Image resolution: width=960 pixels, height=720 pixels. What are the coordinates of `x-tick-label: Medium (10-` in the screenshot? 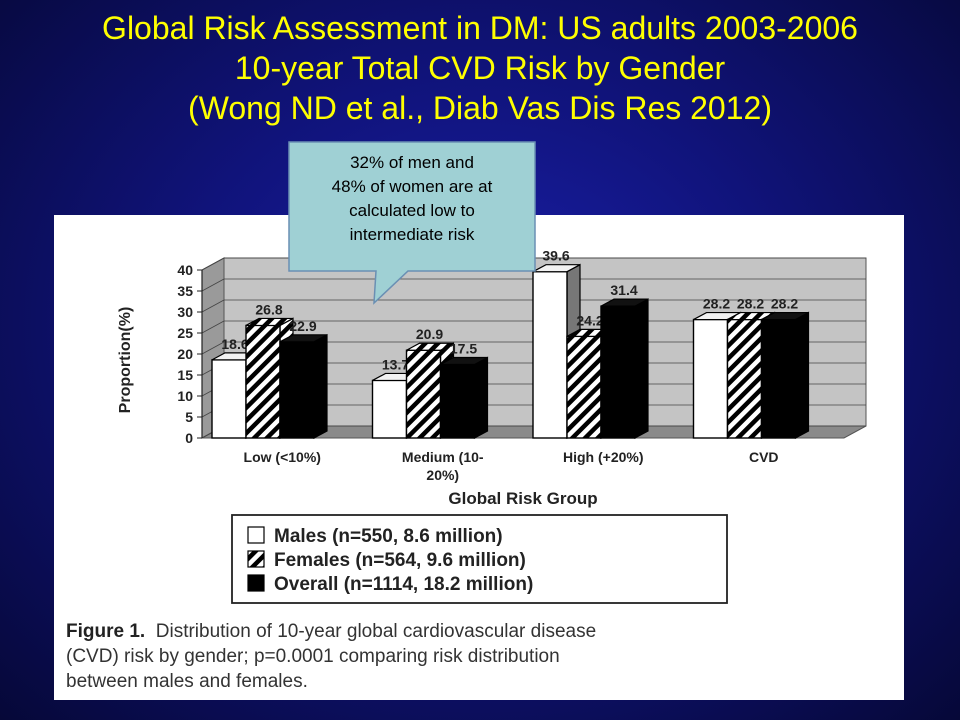 It's located at (443, 457).